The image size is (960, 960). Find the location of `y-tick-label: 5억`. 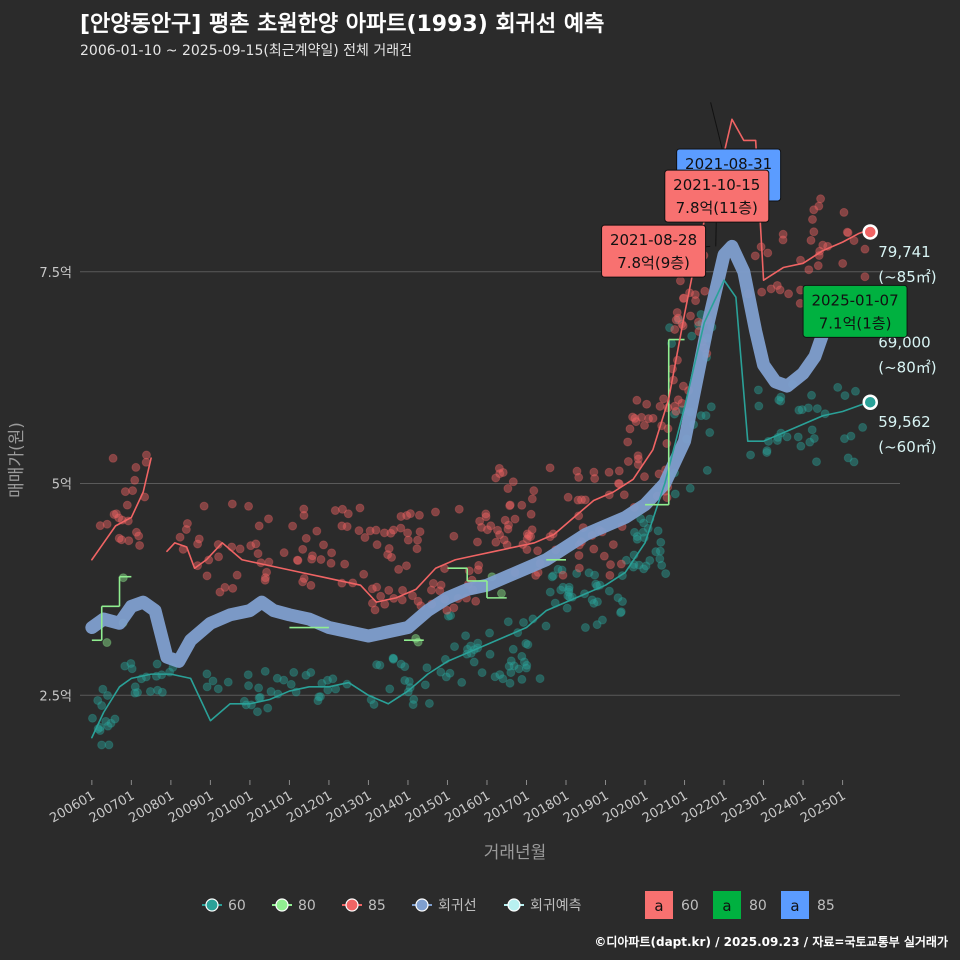

y-tick-label: 5억 is located at coordinates (62, 485).